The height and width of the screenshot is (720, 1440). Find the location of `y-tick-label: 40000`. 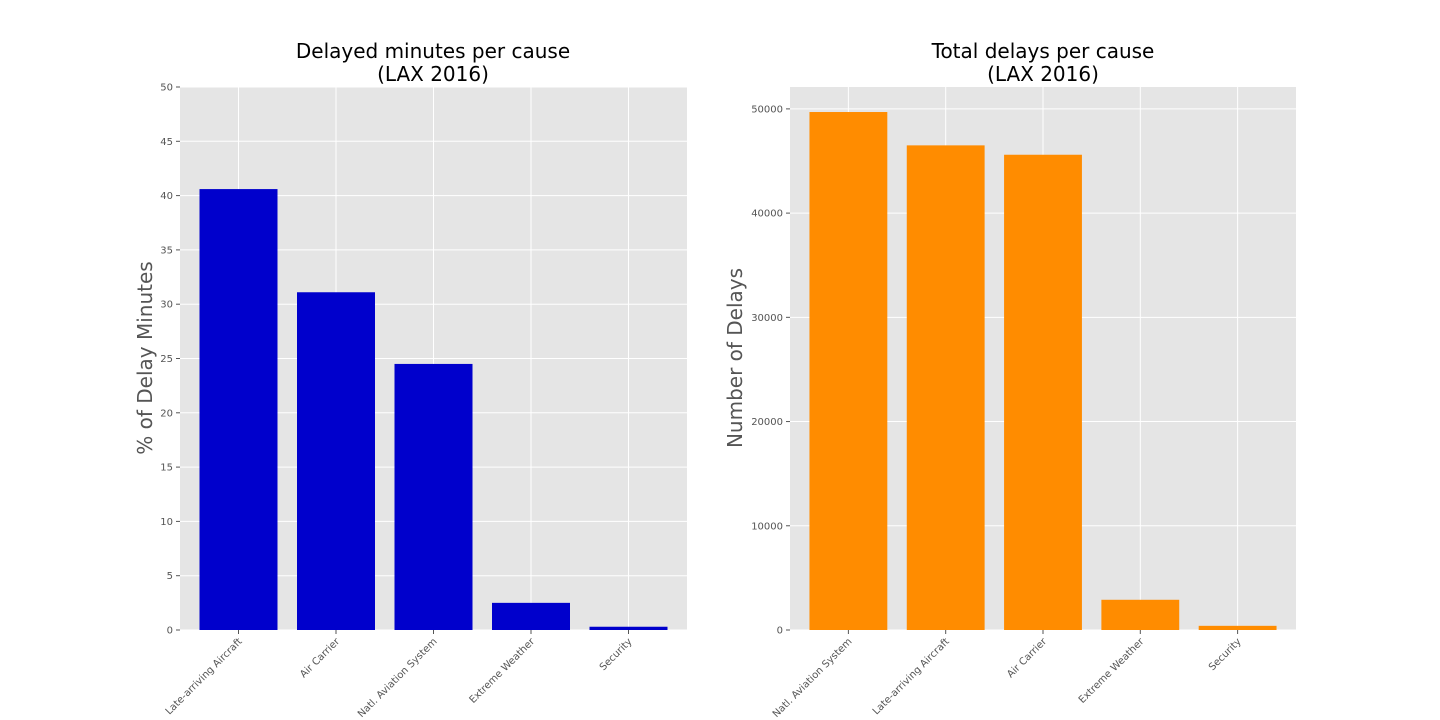

y-tick-label: 40000 is located at coordinates (767, 214).